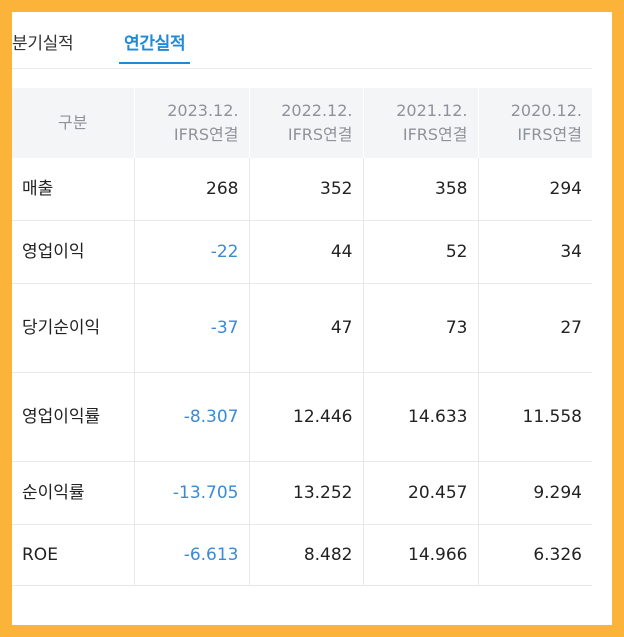 Image resolution: width=624 pixels, height=637 pixels. I want to click on tab-bar: 분기실적 연간실적, so click(302, 40).